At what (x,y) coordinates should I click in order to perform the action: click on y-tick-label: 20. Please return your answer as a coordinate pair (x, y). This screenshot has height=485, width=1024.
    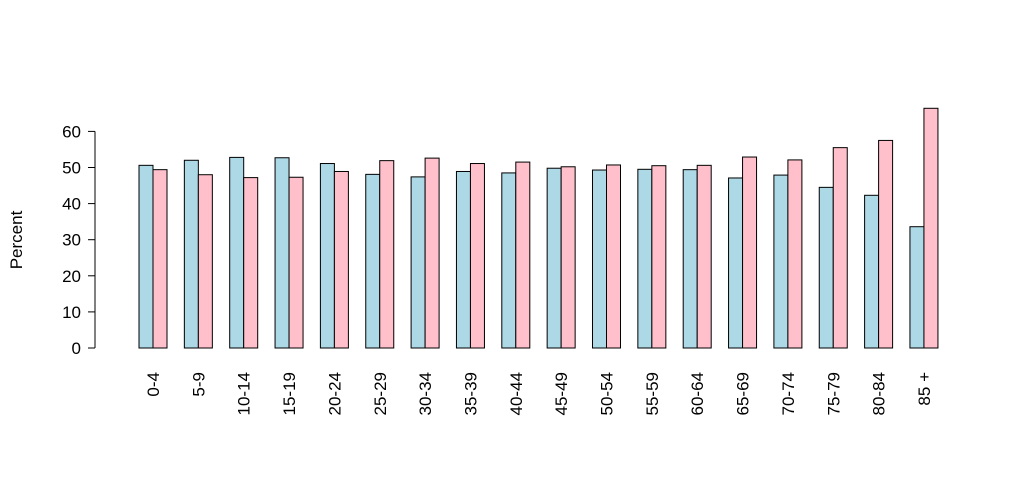
    Looking at the image, I should click on (71, 276).